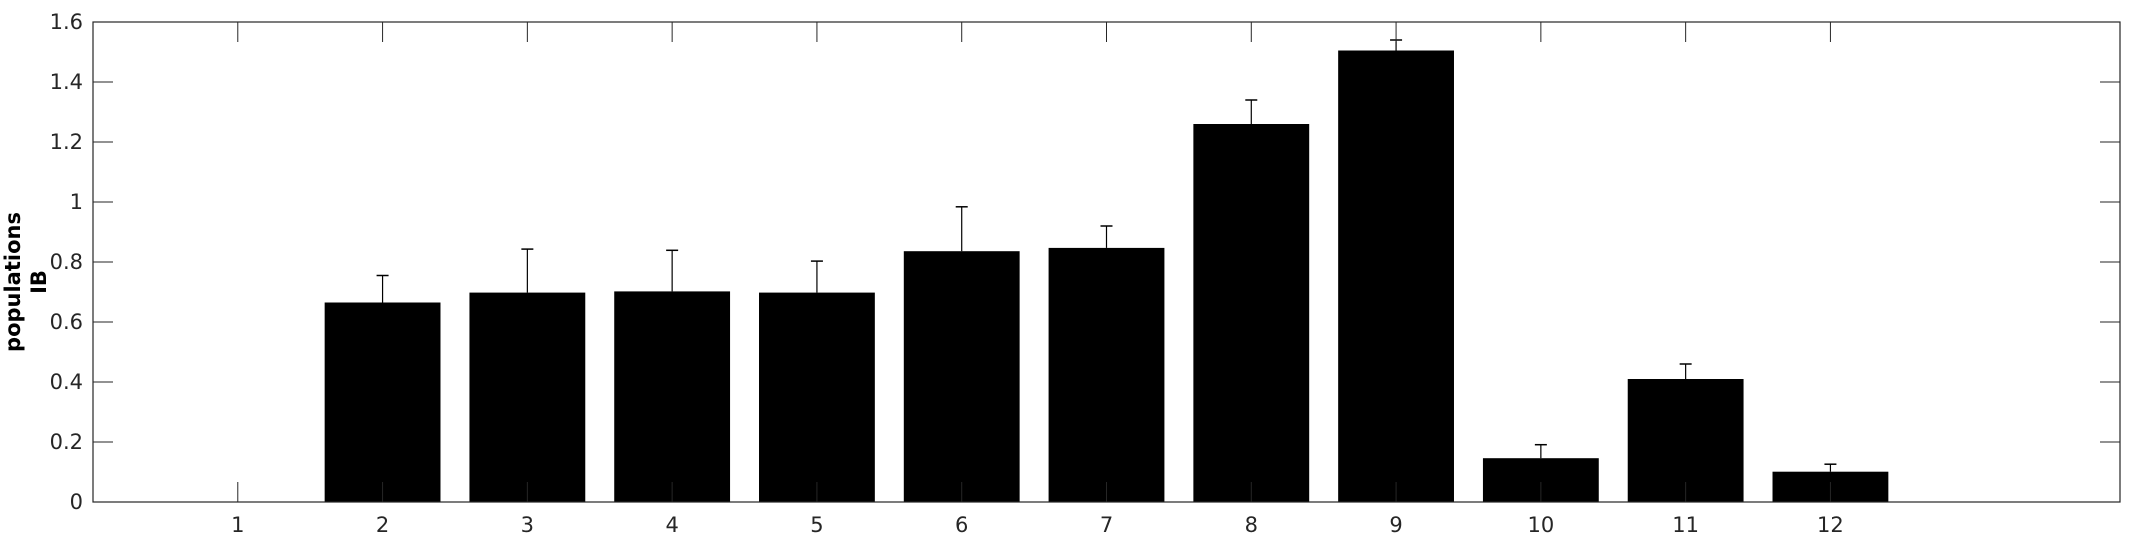  What do you see at coordinates (66, 82) in the screenshot?
I see `y-tick-label: 1.4` at bounding box center [66, 82].